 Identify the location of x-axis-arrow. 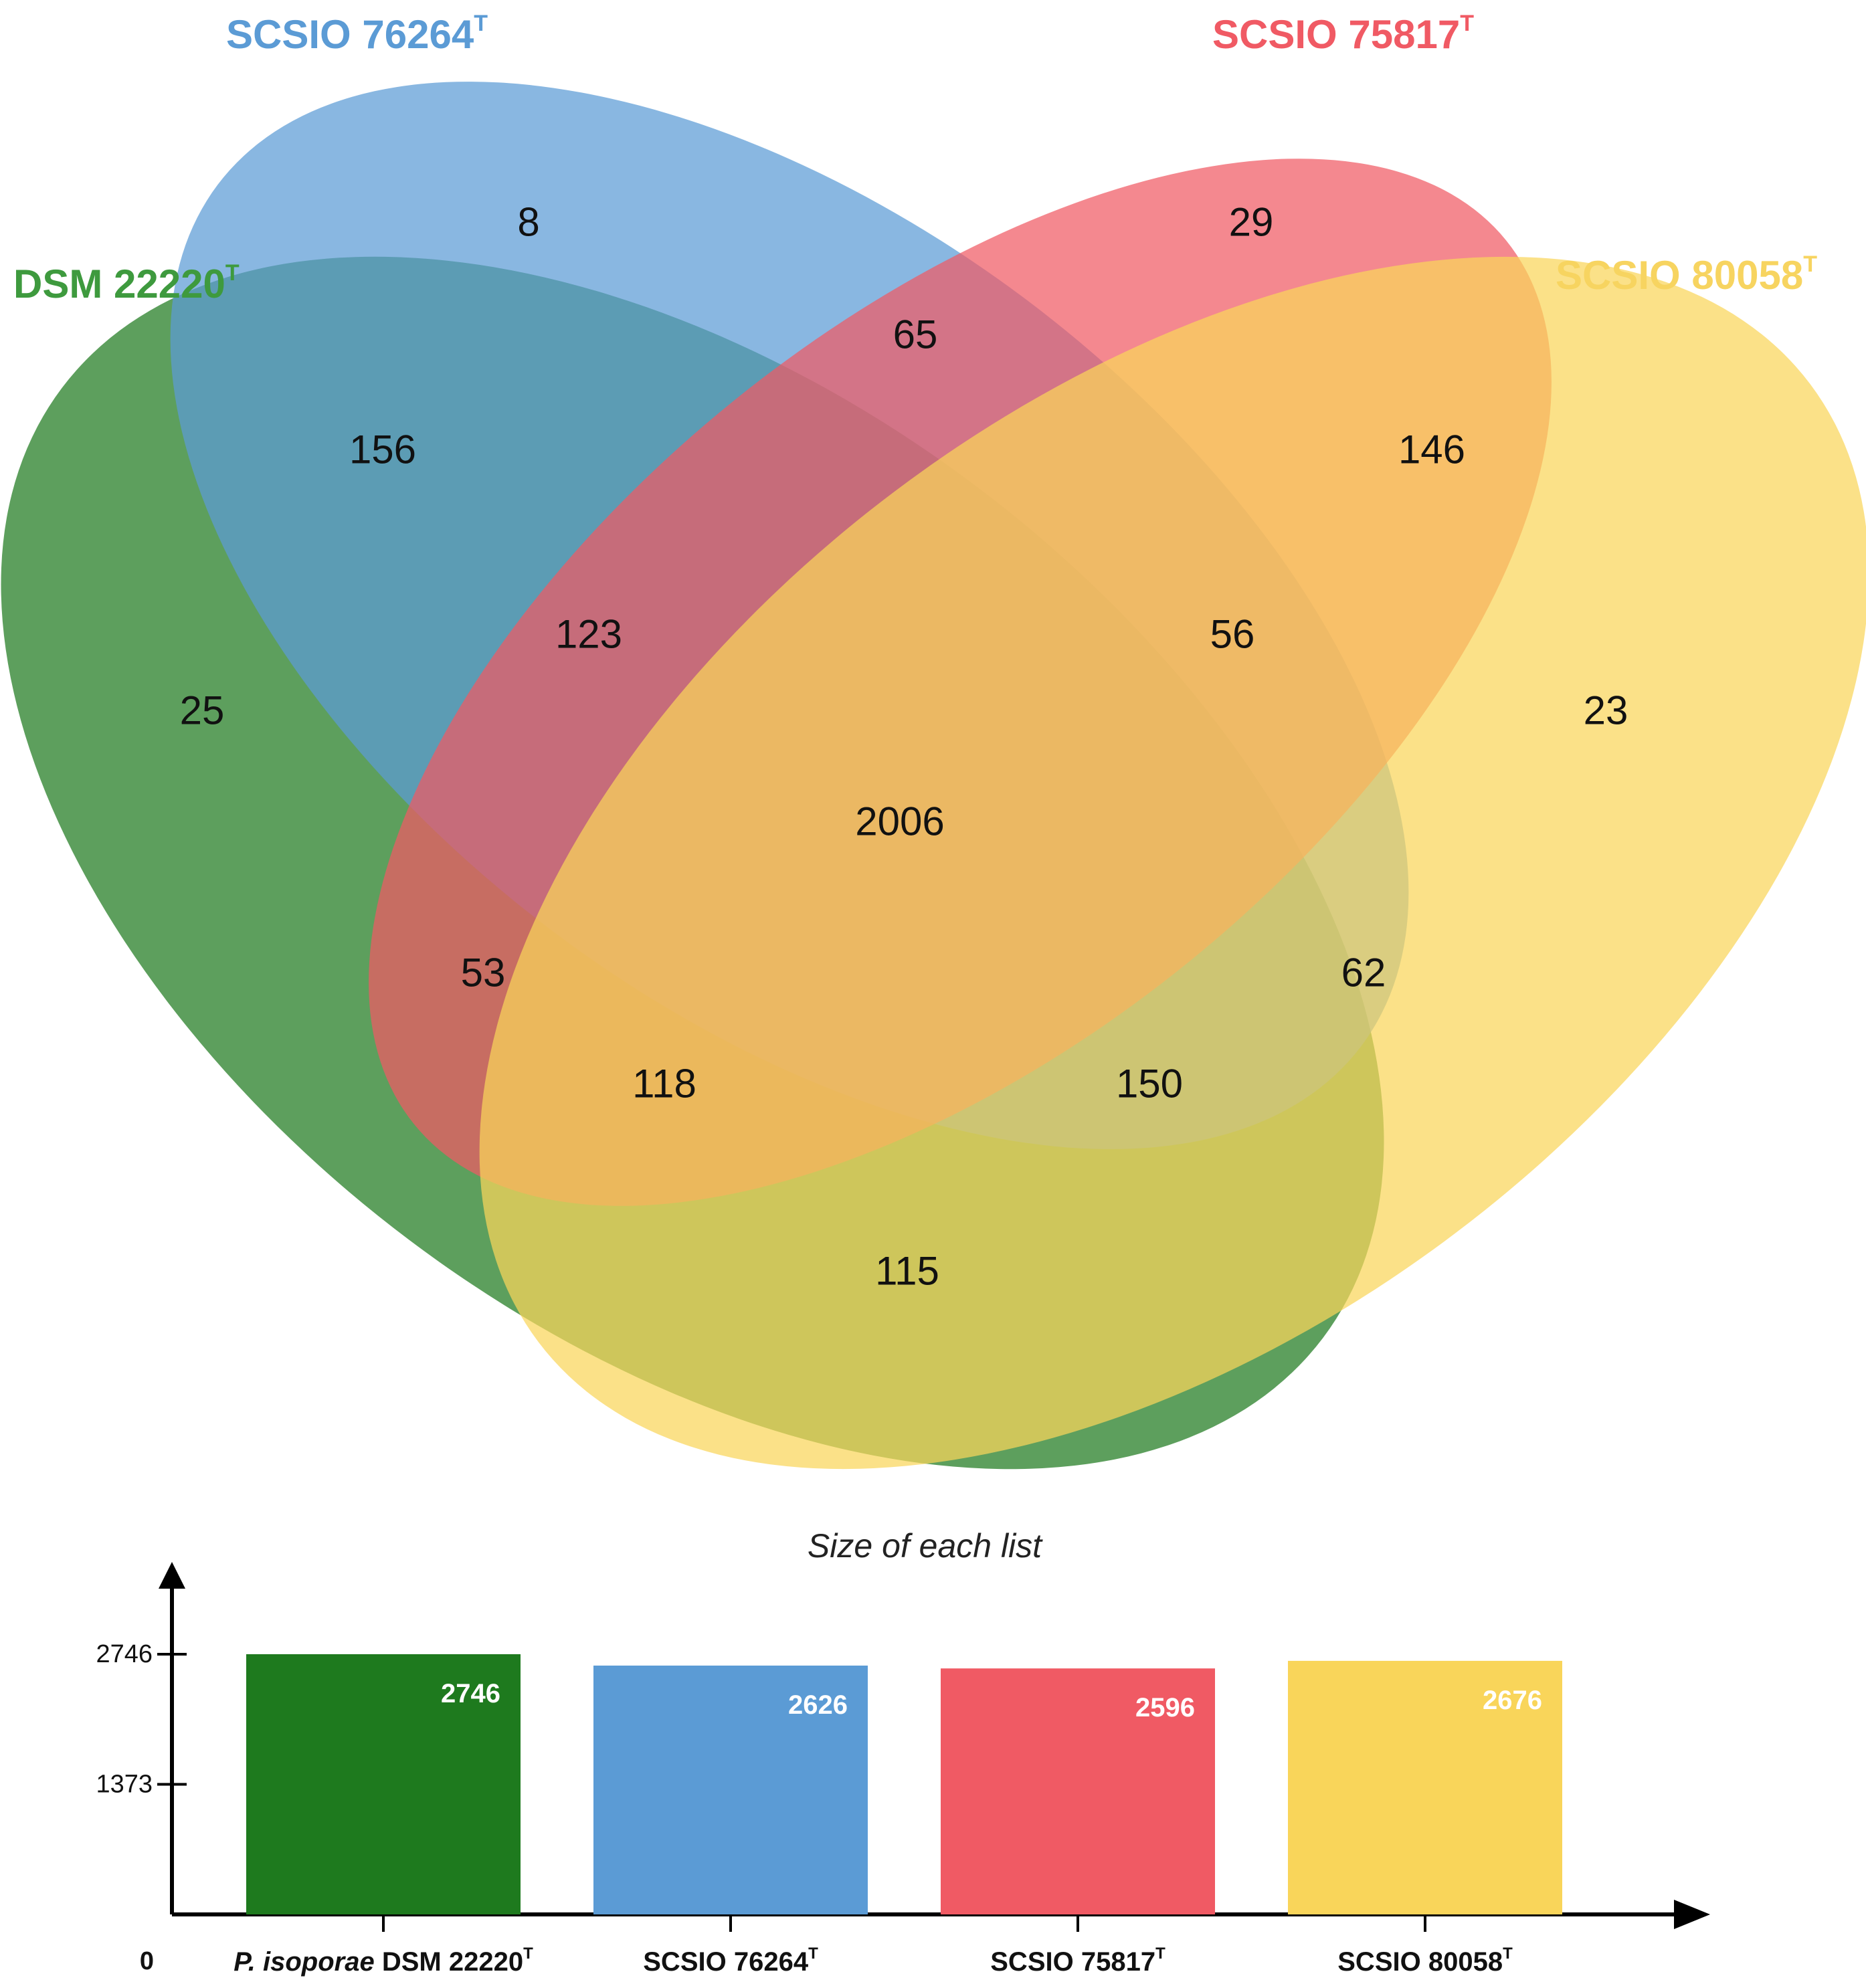
(1692, 1914).